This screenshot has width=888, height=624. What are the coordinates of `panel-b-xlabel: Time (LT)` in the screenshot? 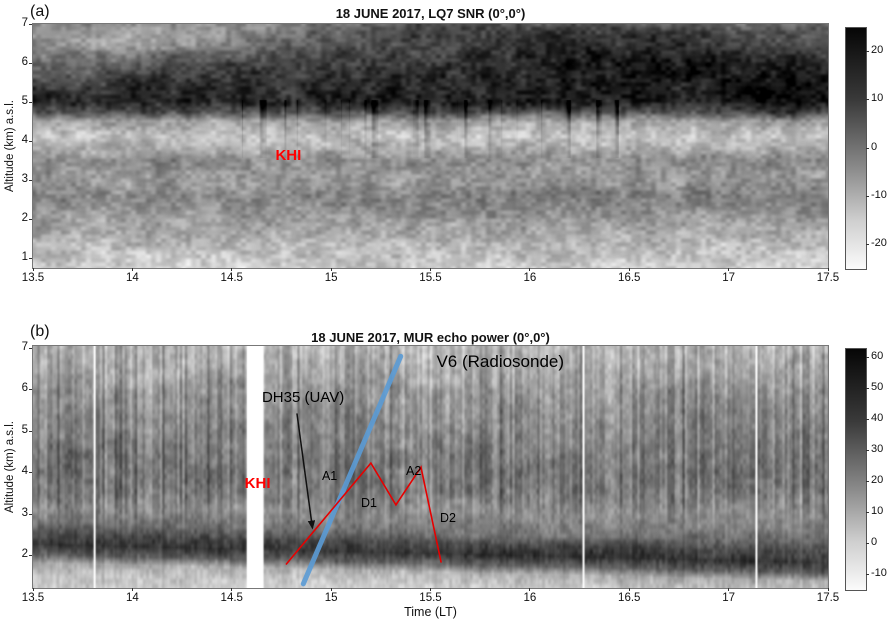 It's located at (430, 612).